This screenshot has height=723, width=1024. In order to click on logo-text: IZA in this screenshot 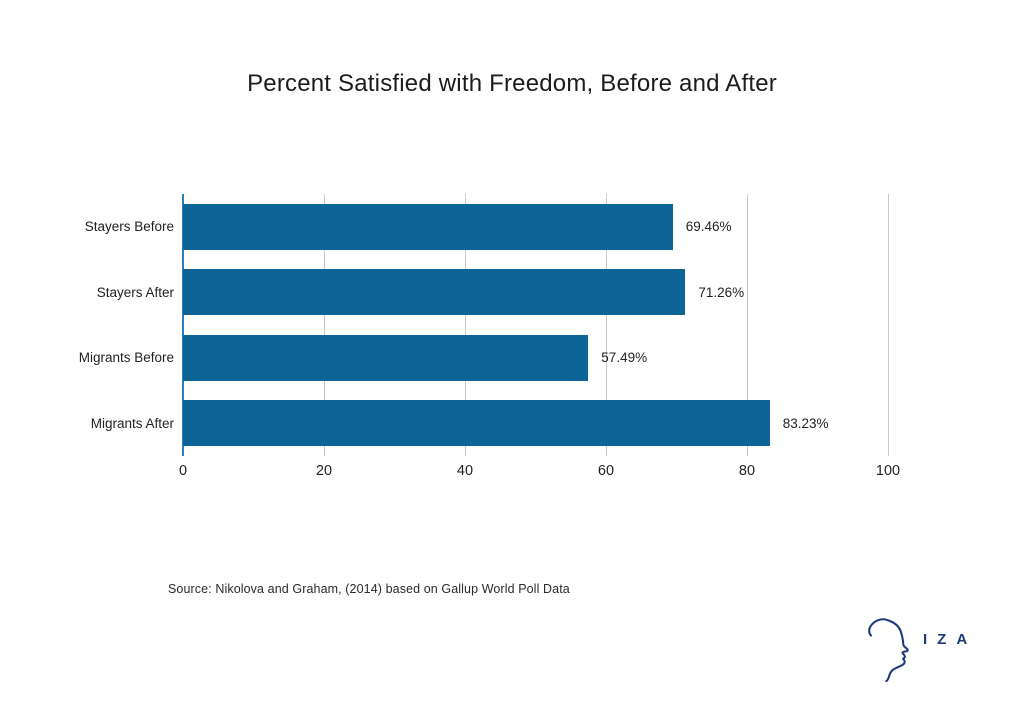, I will do `click(950, 639)`.